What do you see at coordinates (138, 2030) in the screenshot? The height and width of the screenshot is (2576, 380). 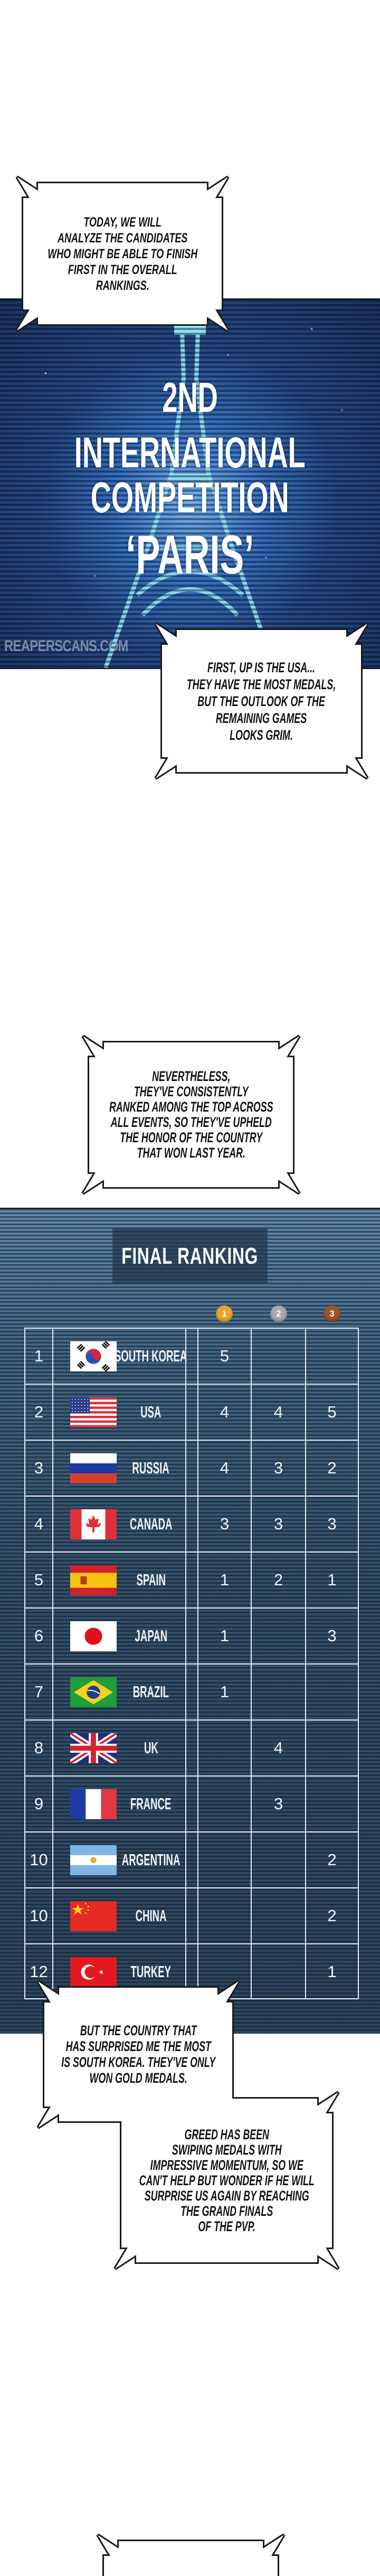 I see `bubble-text-line: BUT THE COUNTRY THAT` at bounding box center [138, 2030].